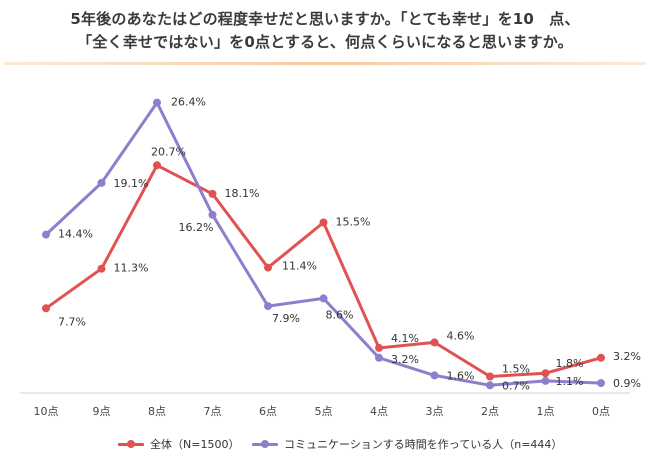  Describe the element at coordinates (516, 369) in the screenshot. I see `data-label-0: 1.5%` at that location.